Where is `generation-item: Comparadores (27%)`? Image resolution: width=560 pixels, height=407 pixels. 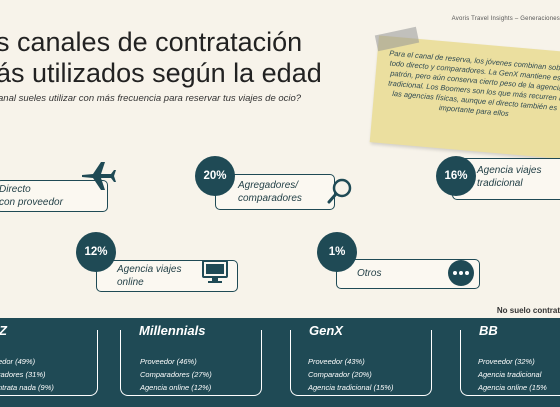
generation-item: Comparadores (27%) is located at coordinates (176, 374).